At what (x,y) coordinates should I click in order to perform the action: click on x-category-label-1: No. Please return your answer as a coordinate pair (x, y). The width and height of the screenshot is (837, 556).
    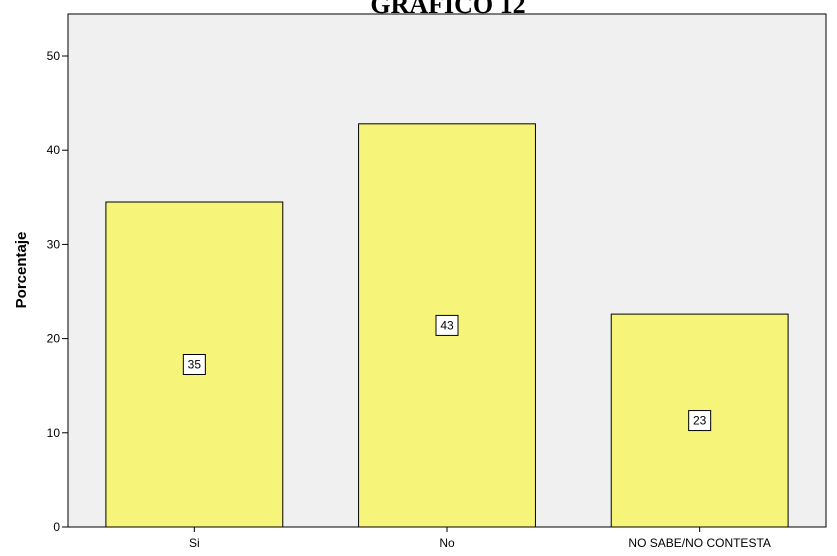
    Looking at the image, I should click on (447, 543).